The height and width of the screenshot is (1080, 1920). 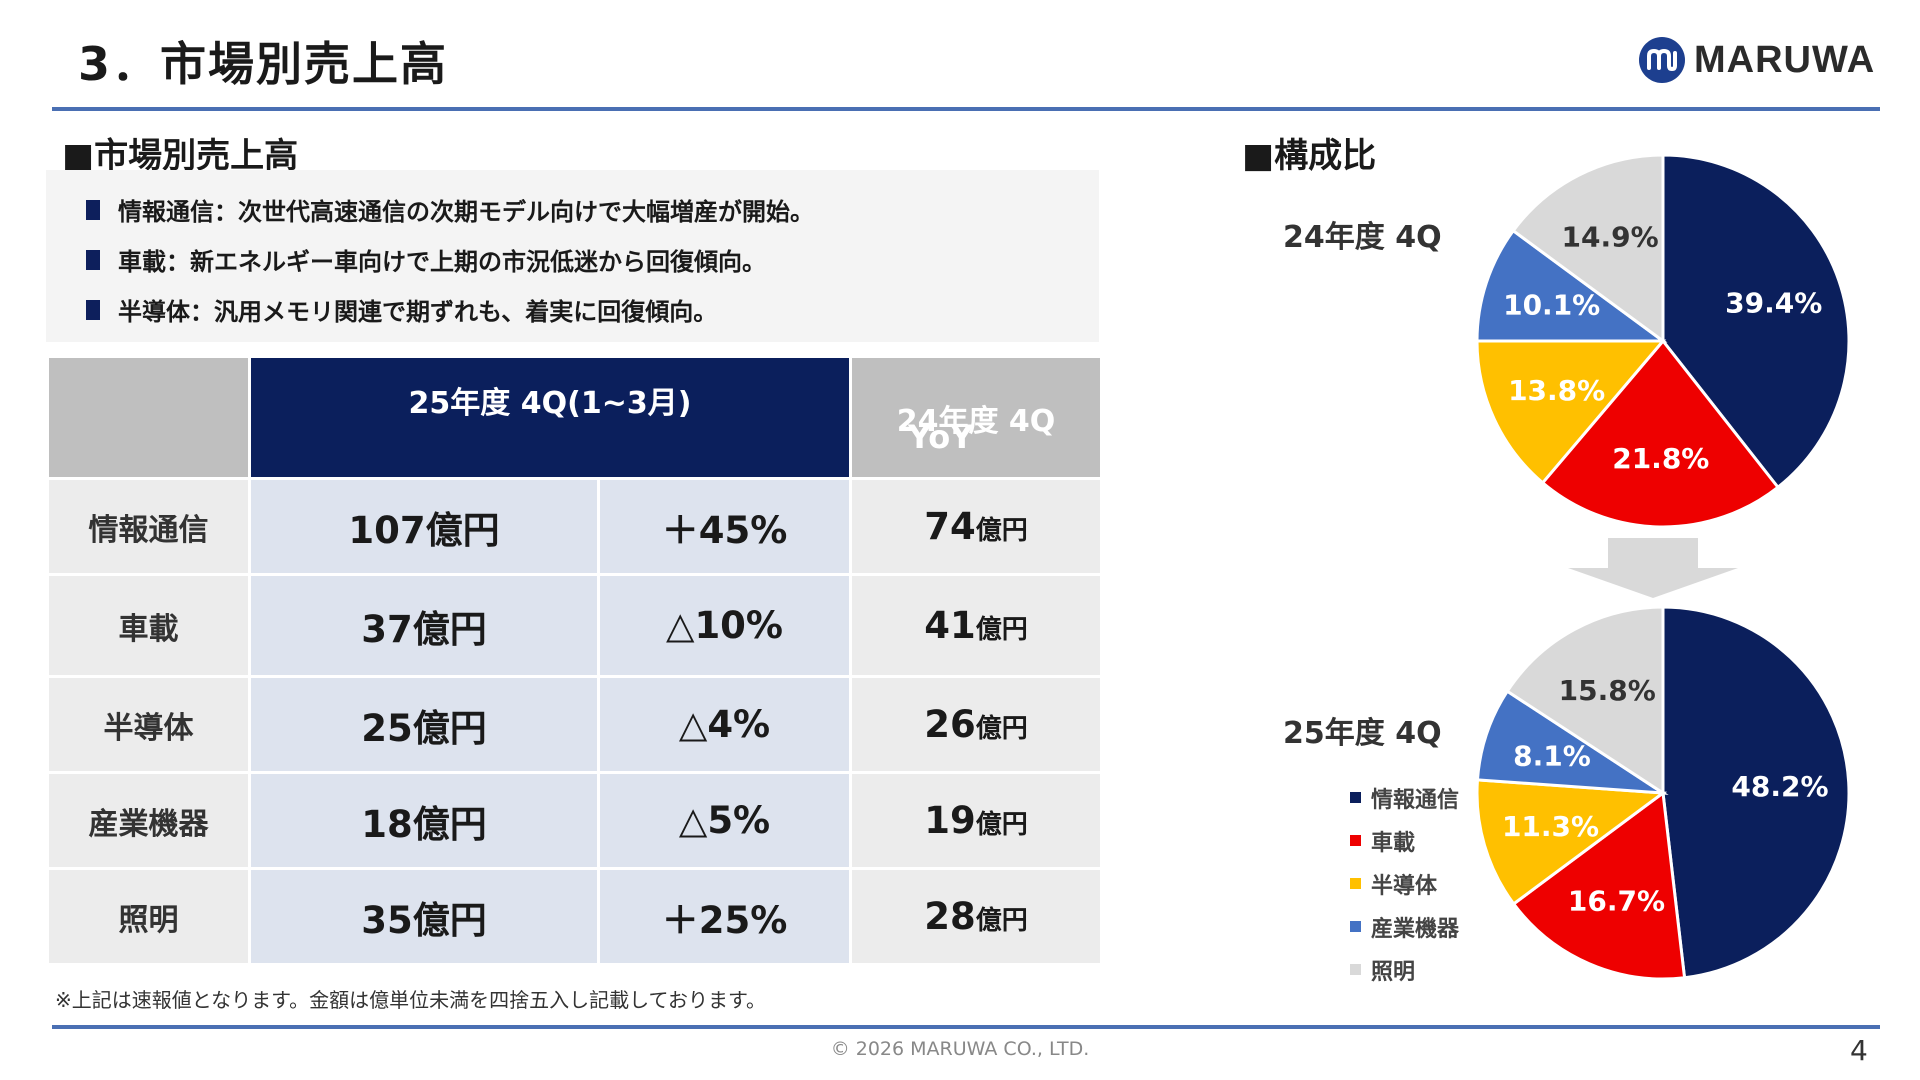 I want to click on pie-top-period-label: 24年度 4Q, so click(x=1362, y=237).